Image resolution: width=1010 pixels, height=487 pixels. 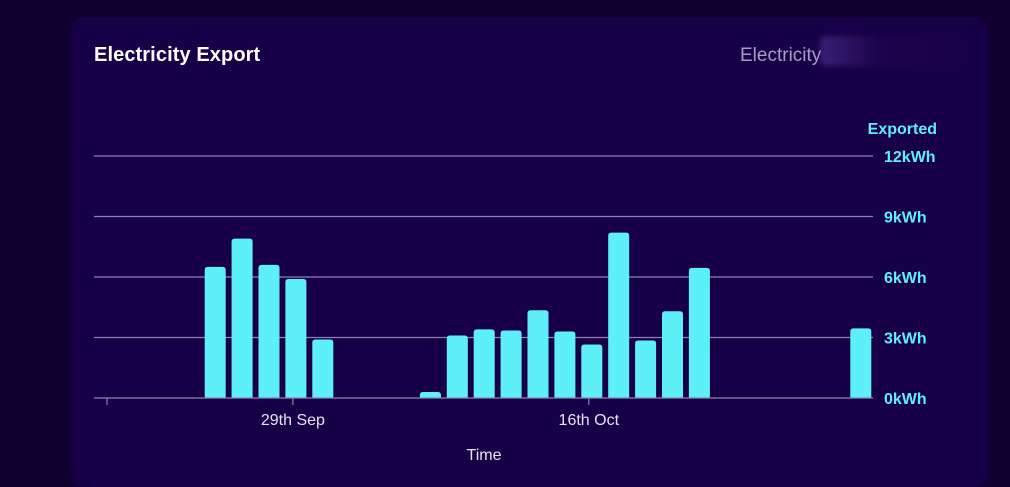 I want to click on x-axis: 29th Sep 16th Oct, so click(x=483, y=413).